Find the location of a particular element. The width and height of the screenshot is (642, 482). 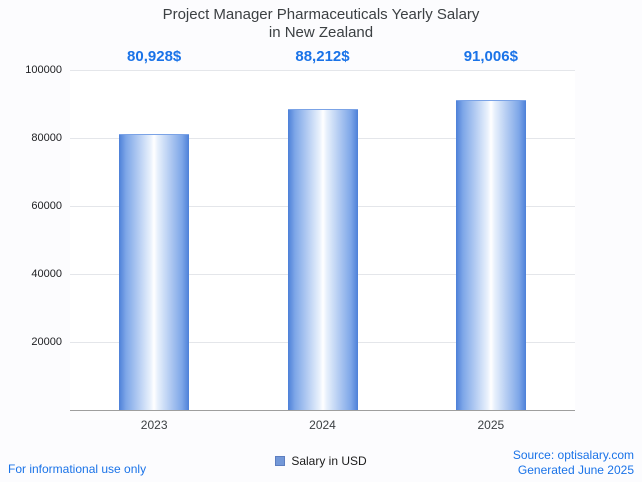

y-axis-tick-label: 80000 is located at coordinates (46, 138).